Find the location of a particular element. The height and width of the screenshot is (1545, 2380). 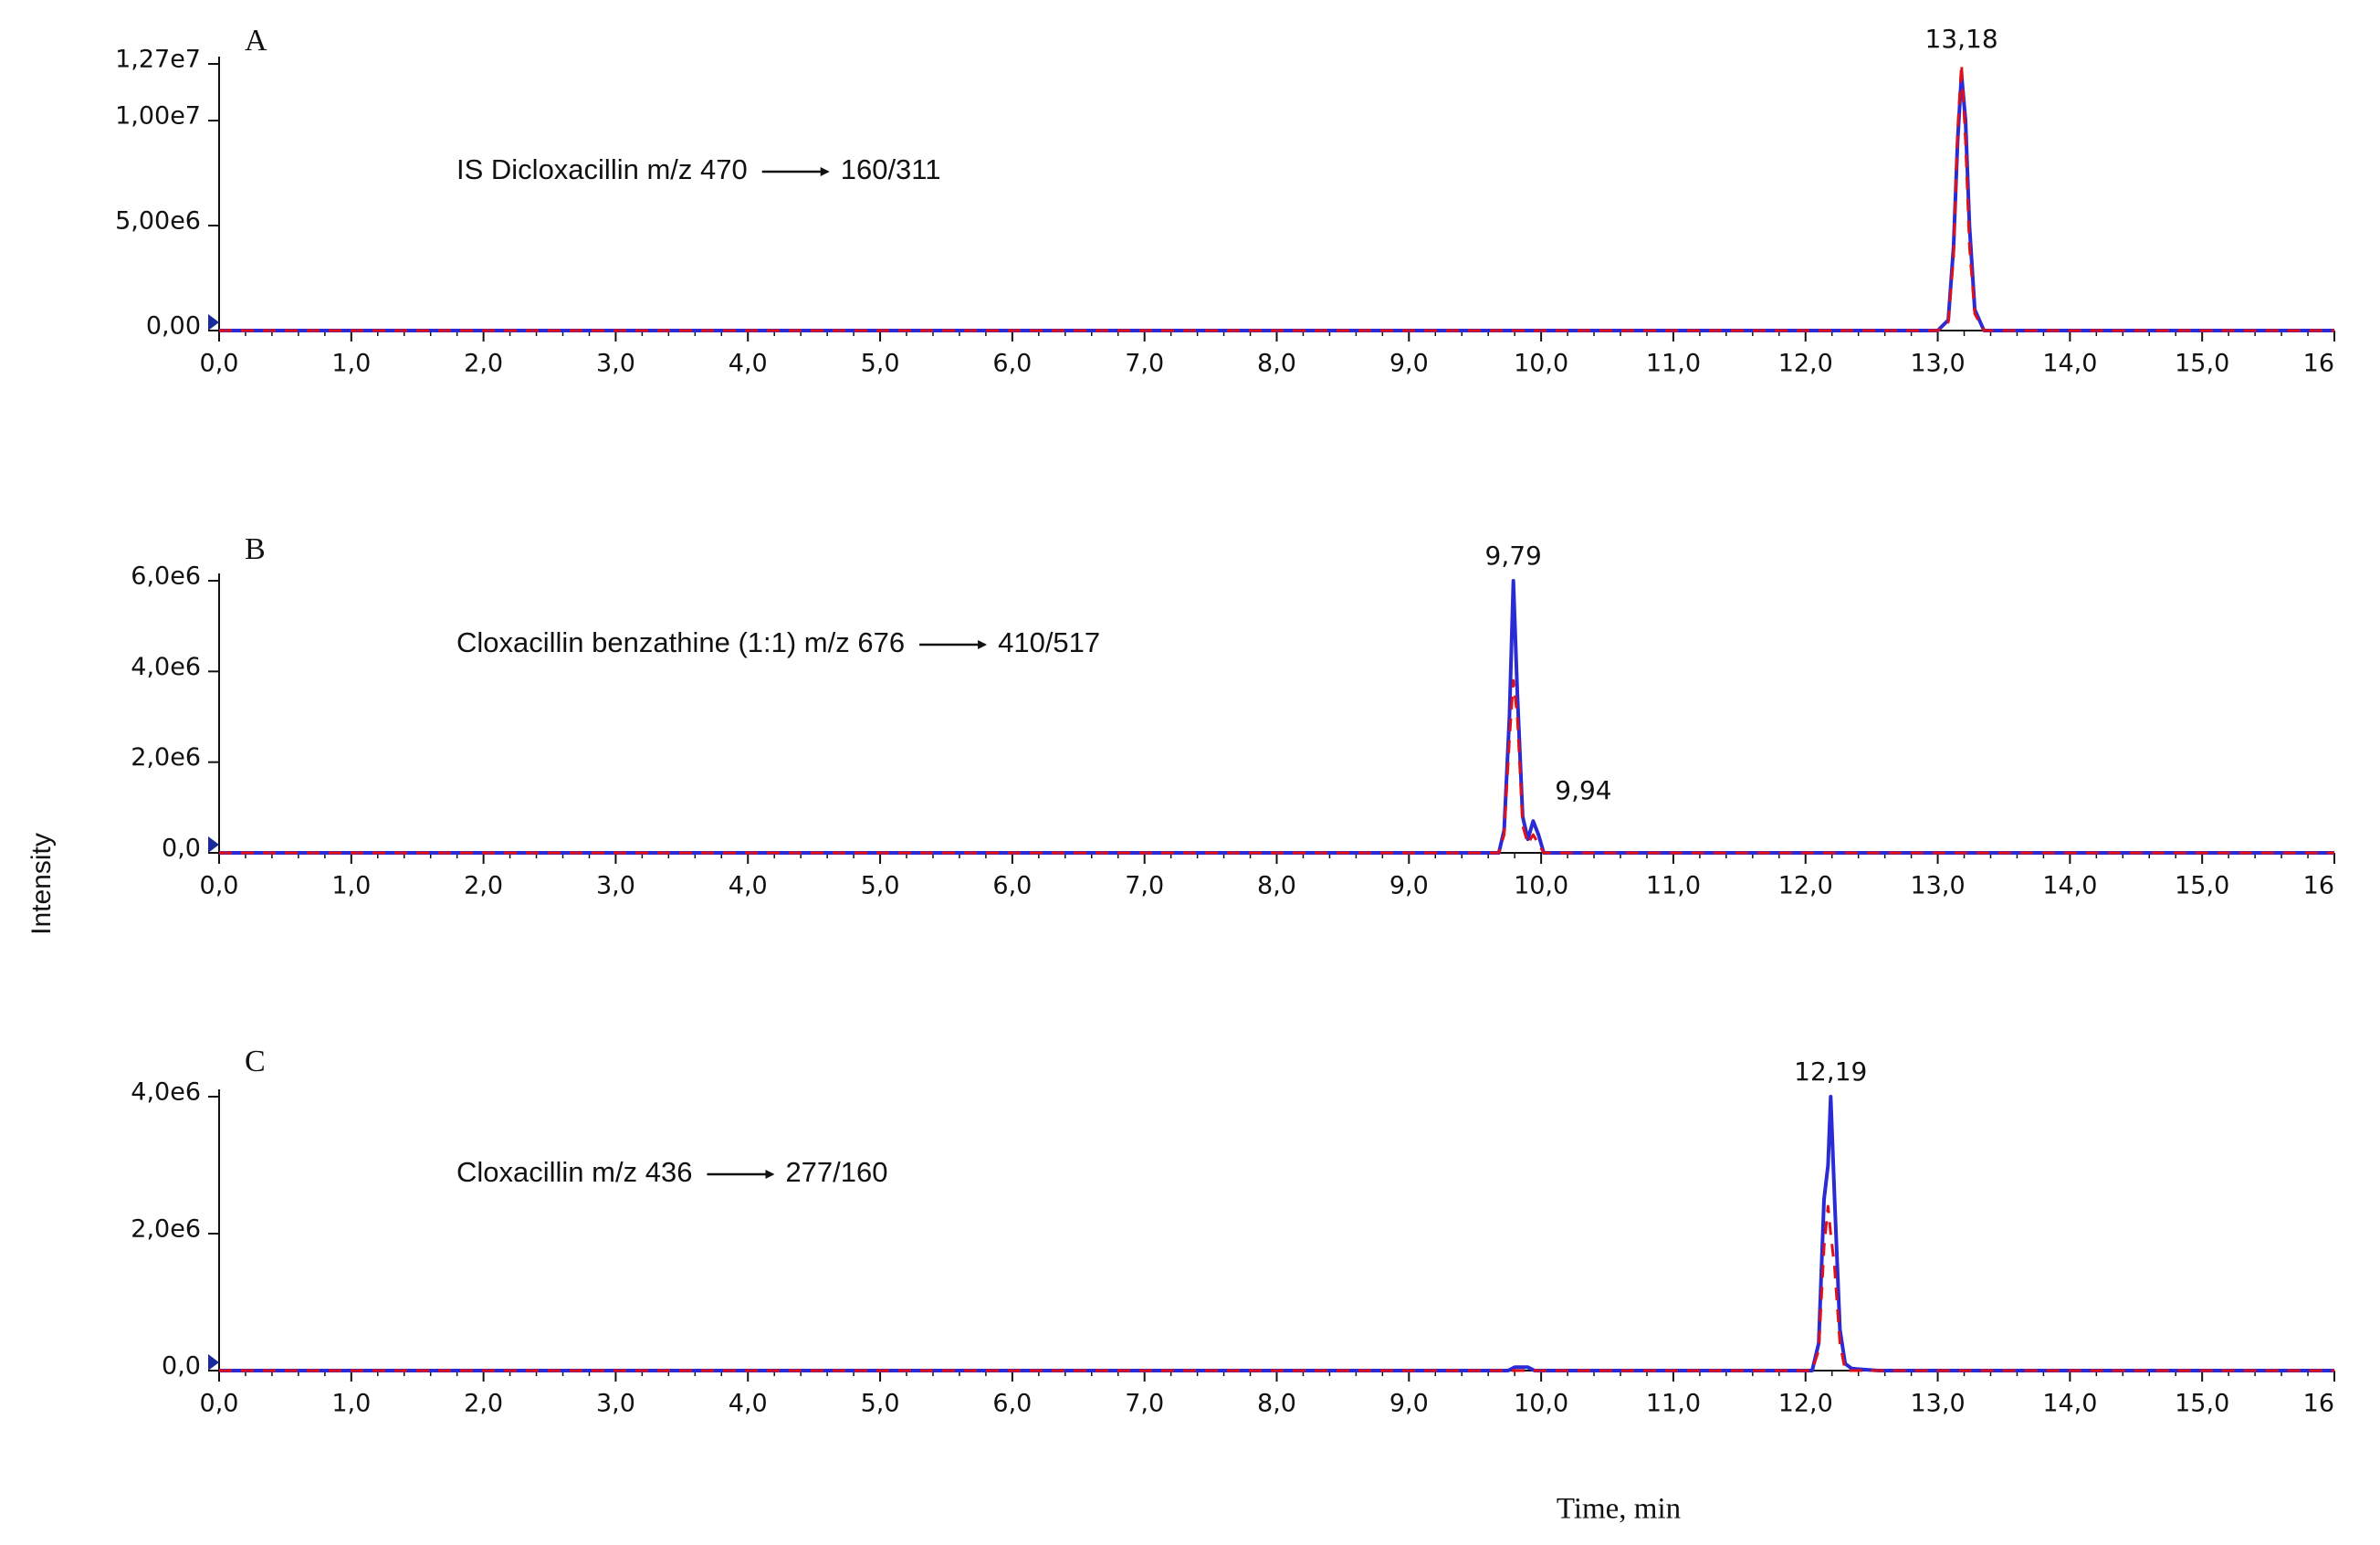

annotation: Cloxacillin benzathine (1:1) m/z 676 is located at coordinates (680, 642).